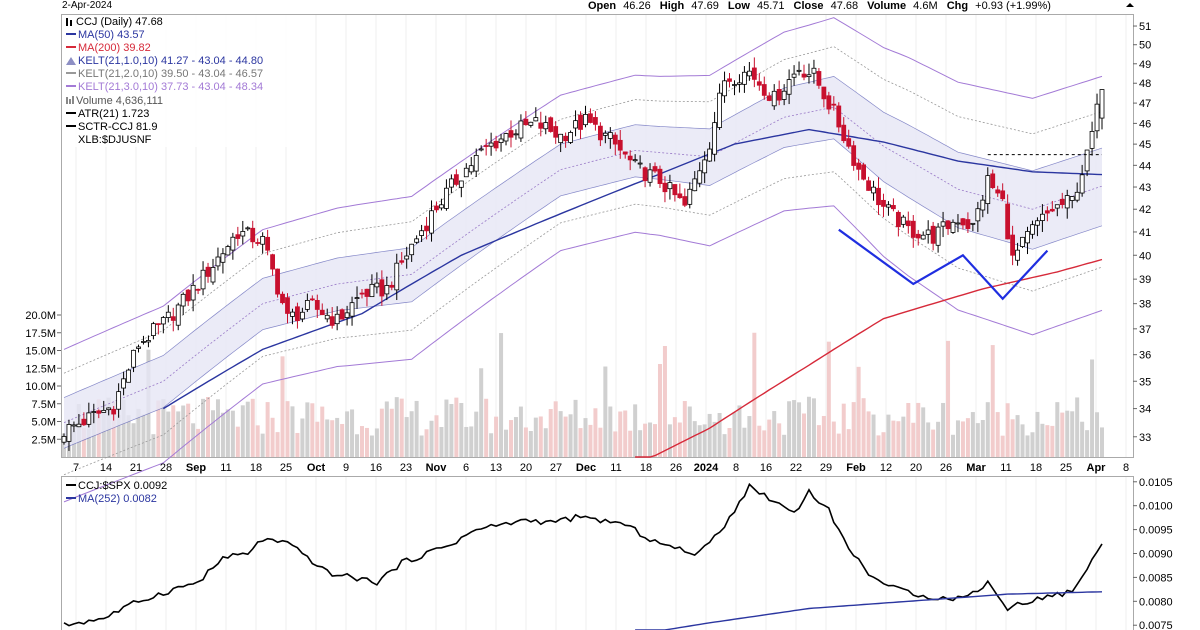  I want to click on volume-tick-label: 7.5M, so click(44, 405).